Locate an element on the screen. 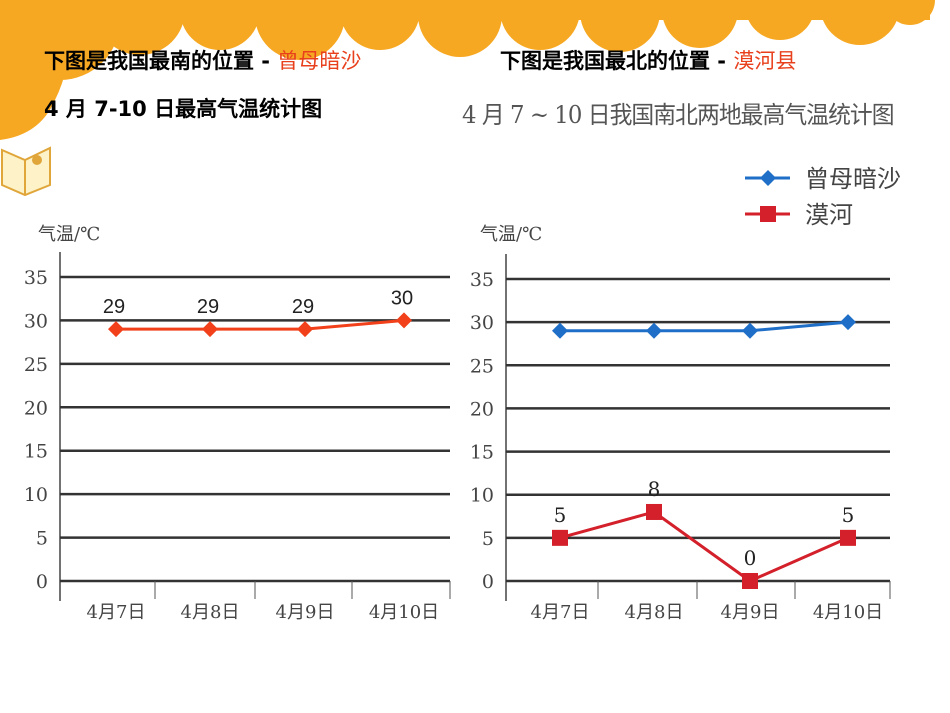 This screenshot has width=950, height=713. left-heading-place: 曾母暗沙 is located at coordinates (319, 61).